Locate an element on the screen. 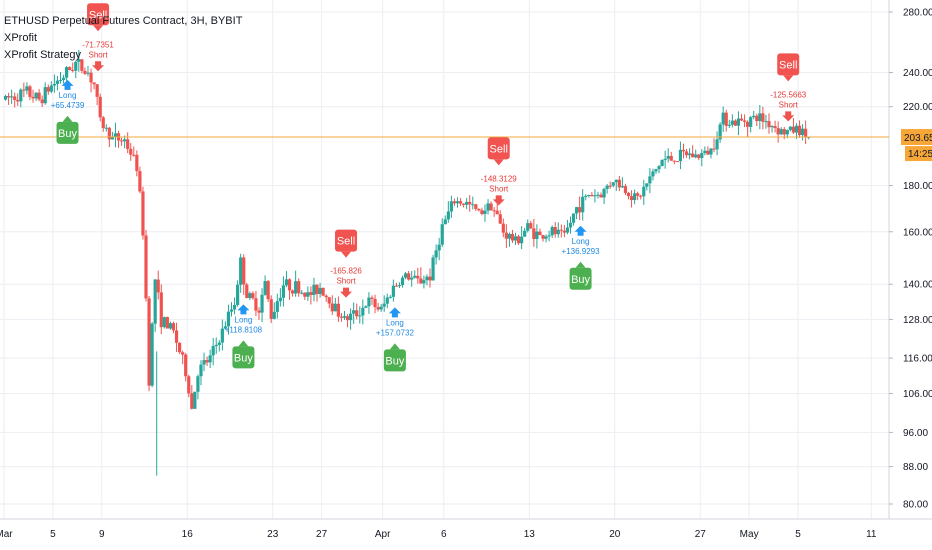 The width and height of the screenshot is (932, 550). x-tick-label: 20 is located at coordinates (615, 534).